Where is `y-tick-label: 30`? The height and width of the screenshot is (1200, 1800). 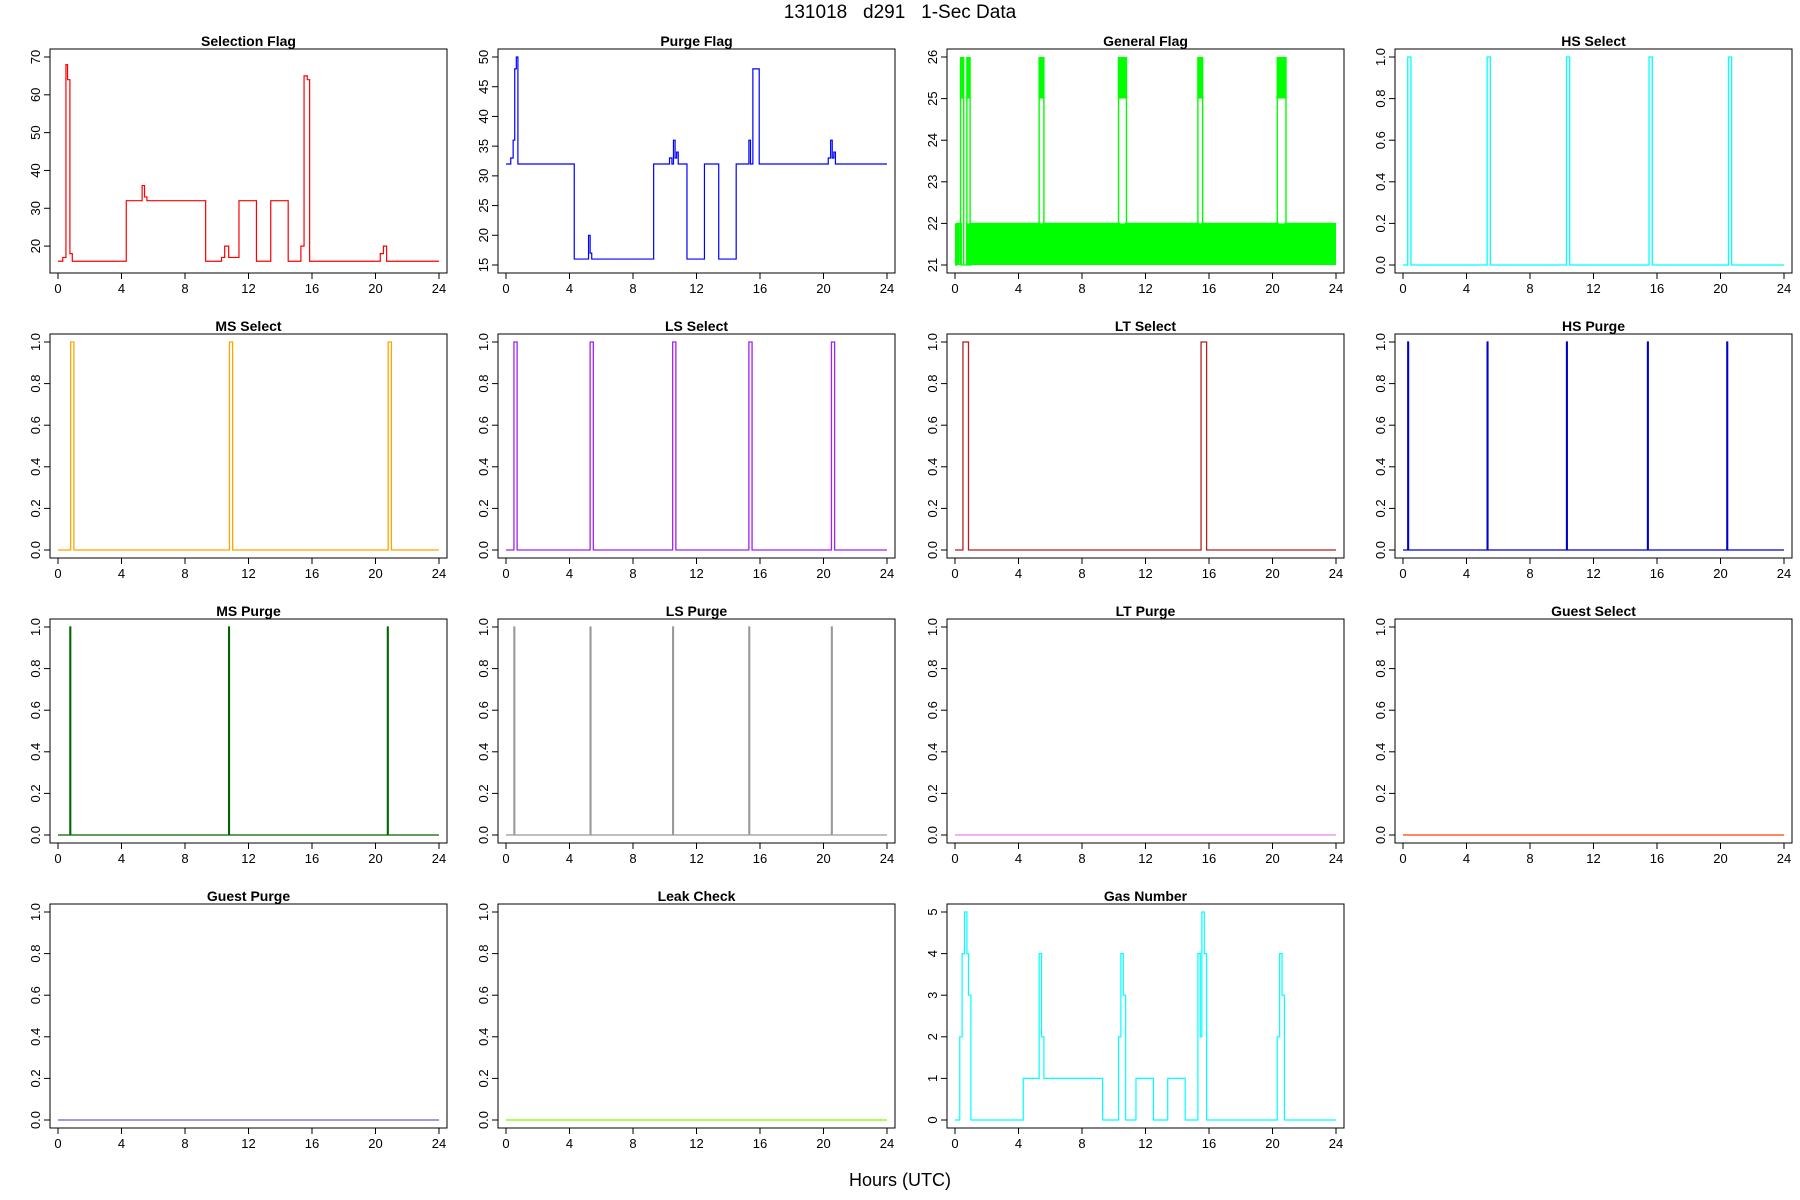
y-tick-label: 30 is located at coordinates (483, 176).